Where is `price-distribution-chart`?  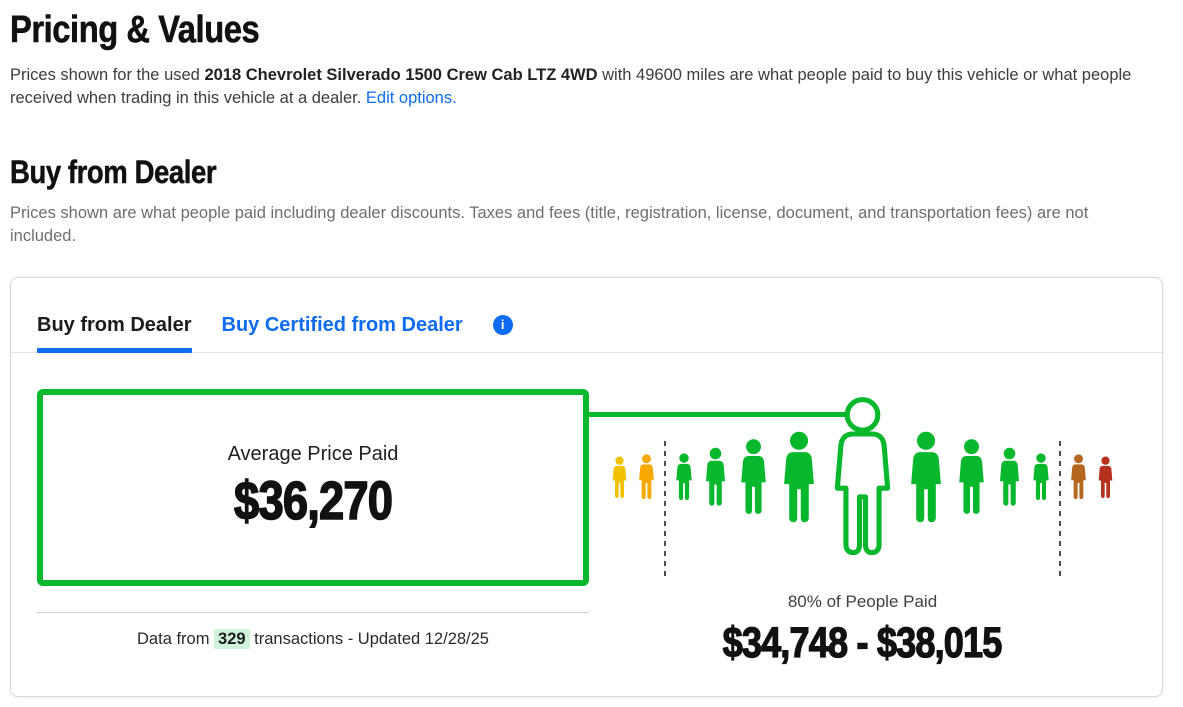
price-distribution-chart is located at coordinates (862, 484).